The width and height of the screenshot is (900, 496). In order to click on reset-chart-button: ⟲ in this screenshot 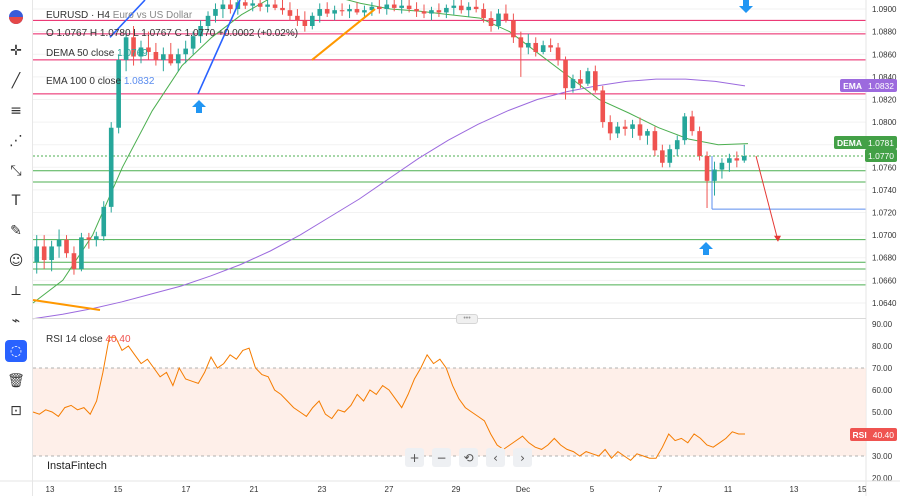, I will do `click(468, 457)`.